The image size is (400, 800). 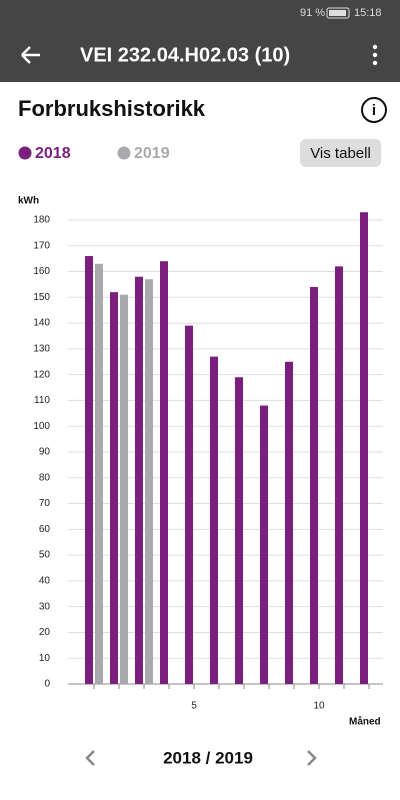 What do you see at coordinates (312, 13) in the screenshot?
I see `battery-level: 91 %` at bounding box center [312, 13].